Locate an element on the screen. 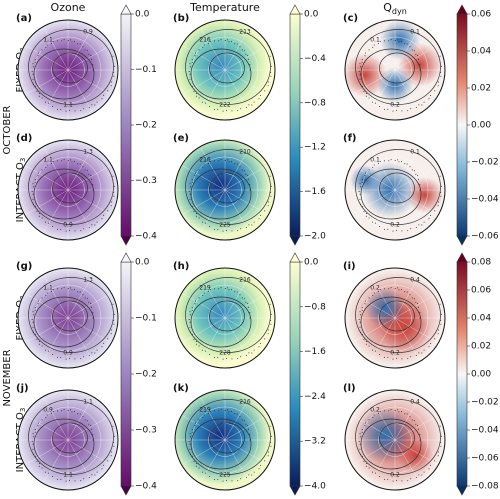  month-label: OCTOBER is located at coordinates (7, 129).